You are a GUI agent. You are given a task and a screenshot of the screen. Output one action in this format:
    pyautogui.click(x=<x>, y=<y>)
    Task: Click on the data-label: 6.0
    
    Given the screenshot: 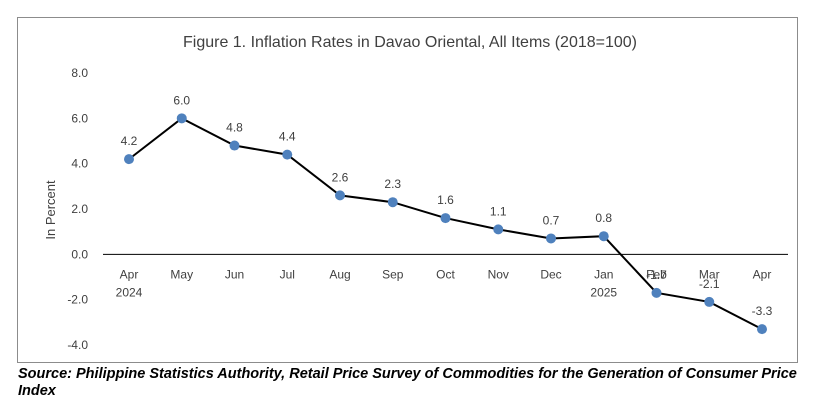 What is the action you would take?
    pyautogui.click(x=181, y=100)
    